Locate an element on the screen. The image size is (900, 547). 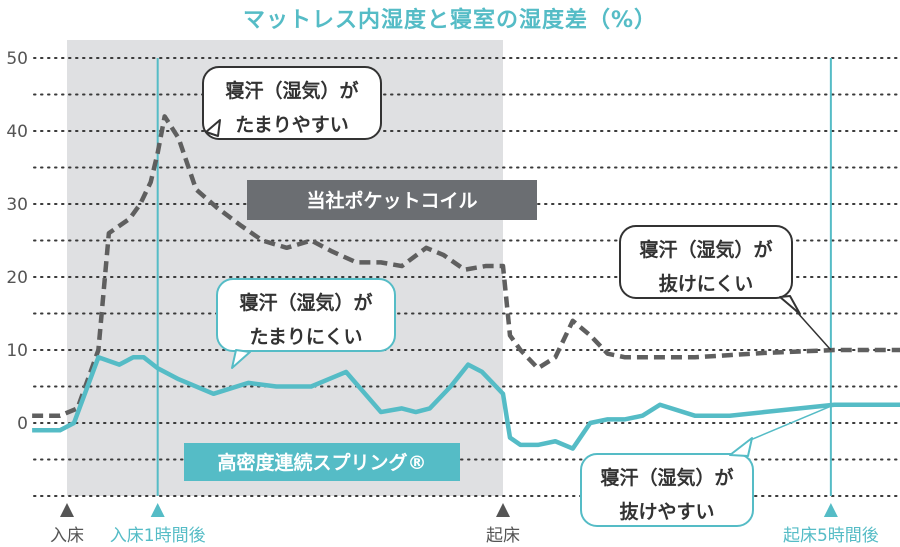
chart-title: マットレス内湿度と寝室の湿度差（%） is located at coordinates (450, 20).